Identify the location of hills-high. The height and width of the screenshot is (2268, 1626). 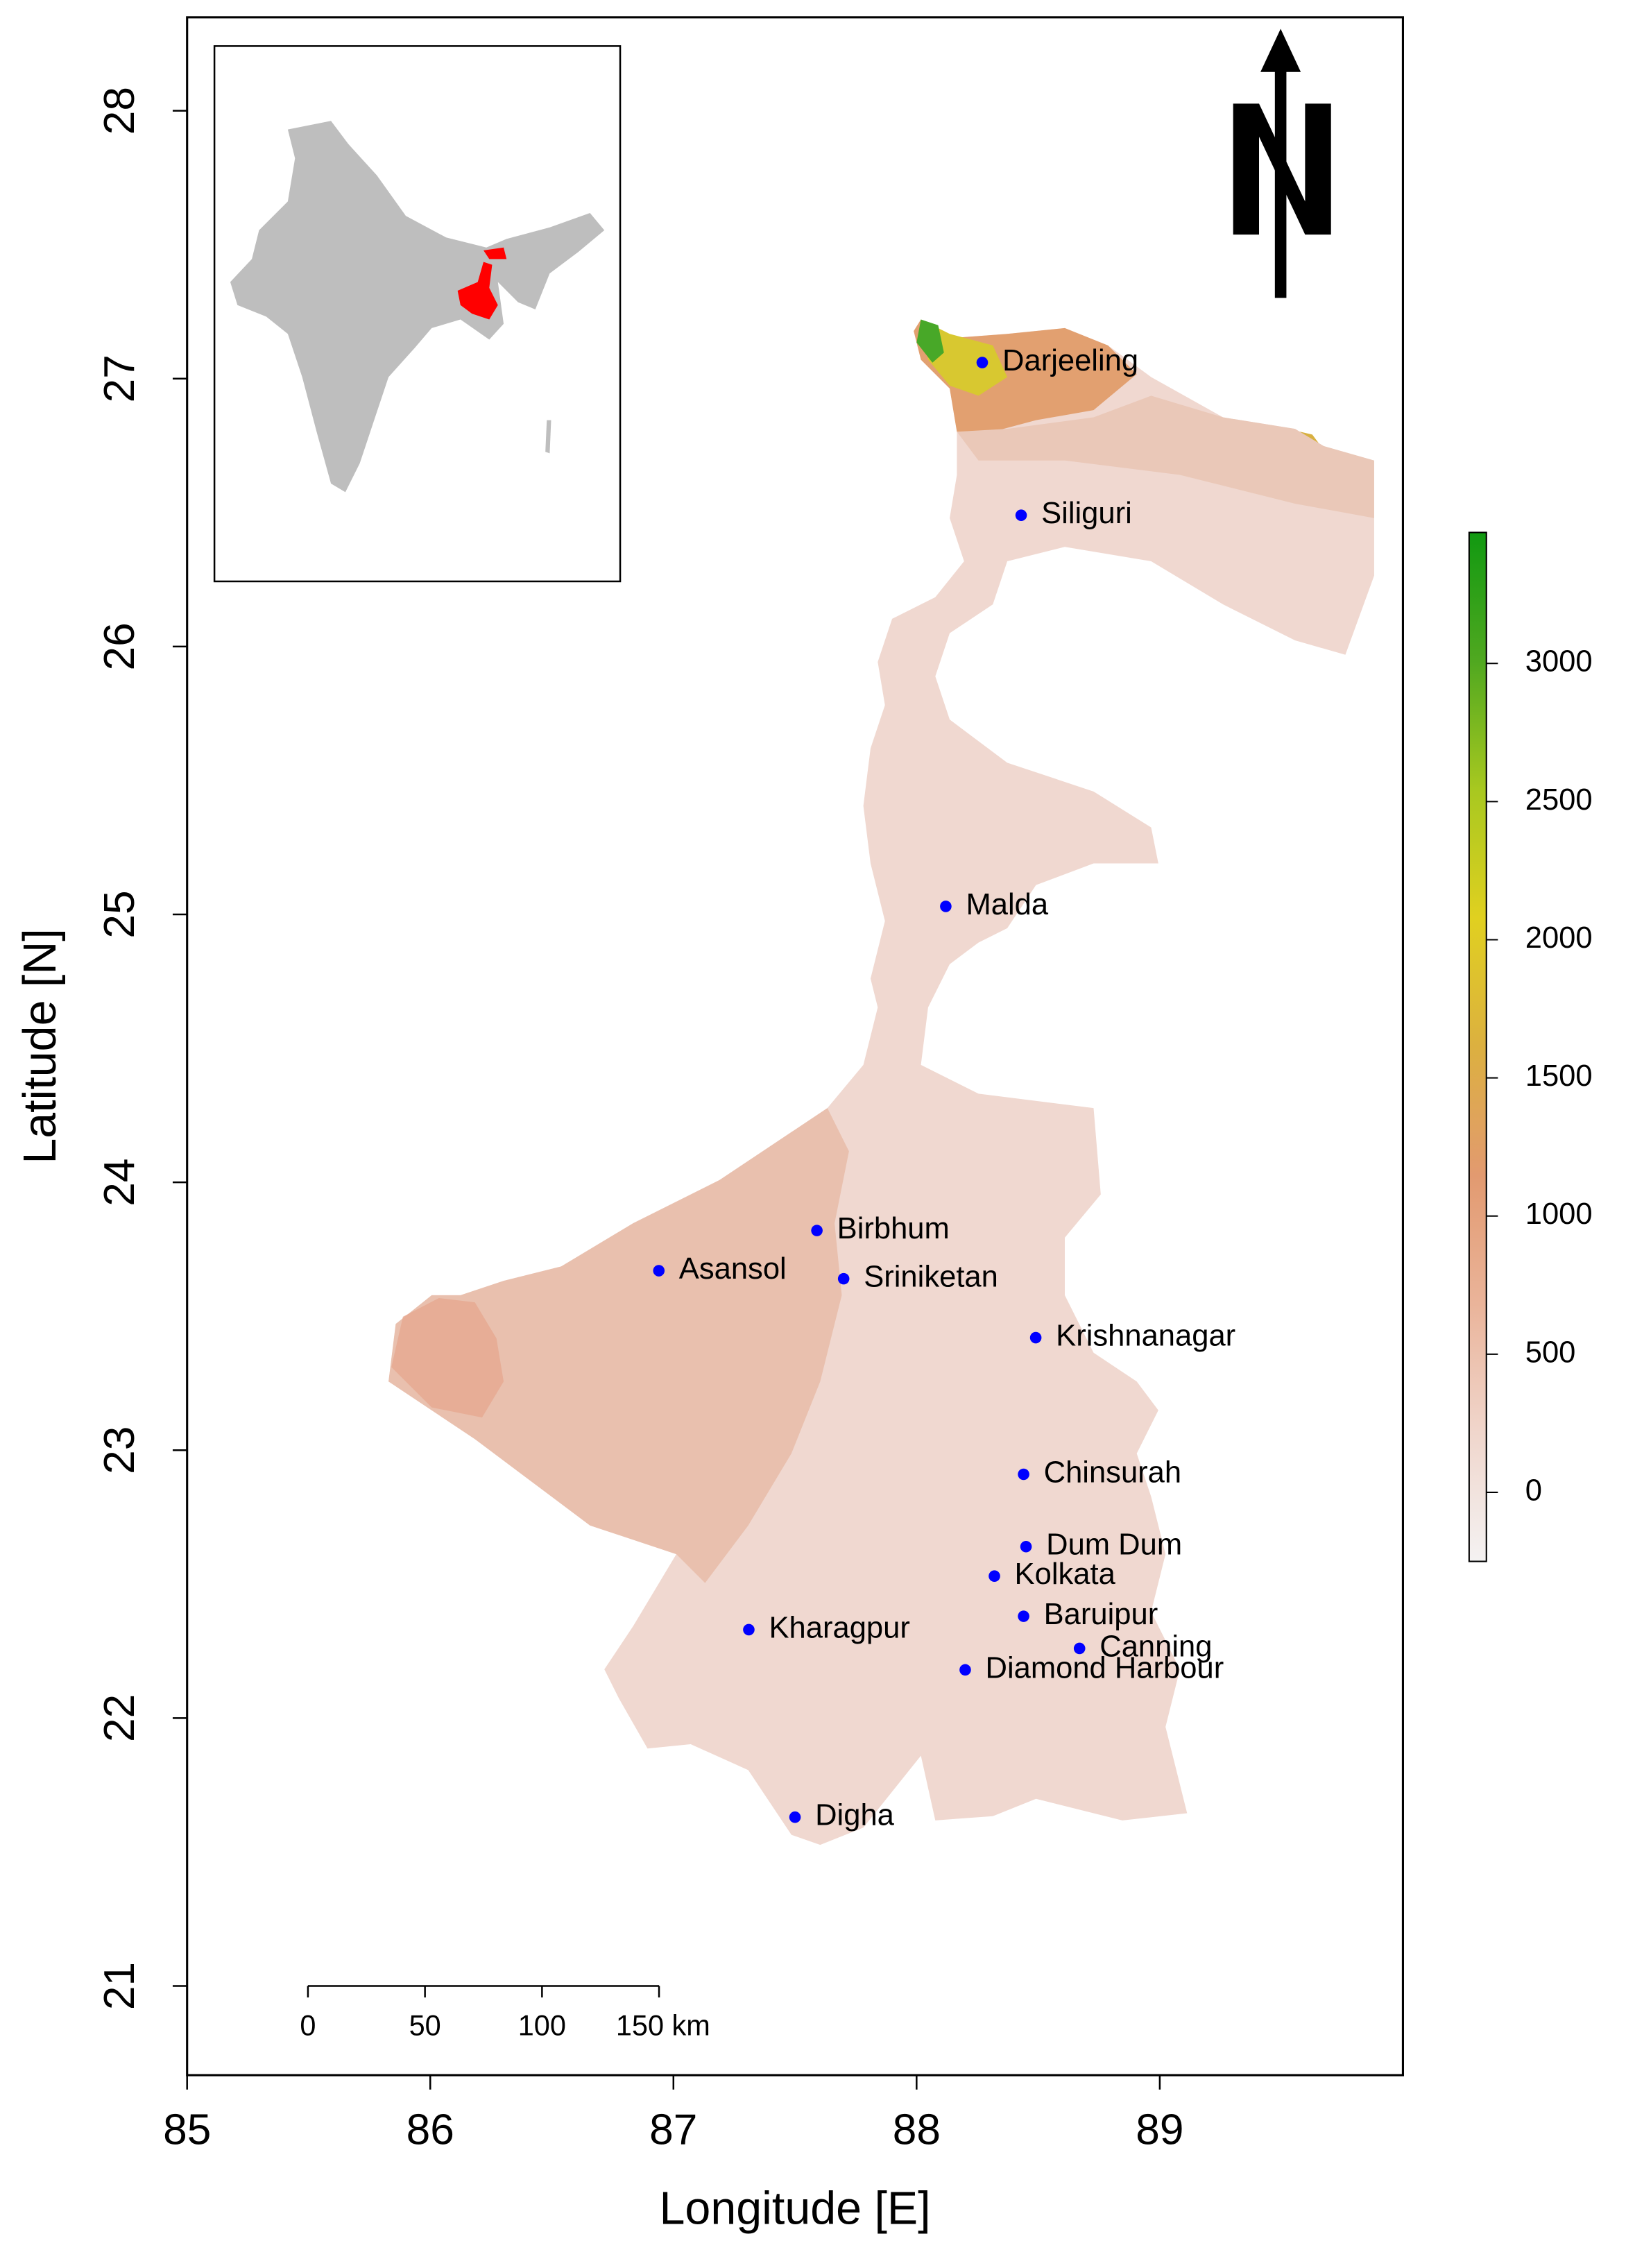
(964, 357).